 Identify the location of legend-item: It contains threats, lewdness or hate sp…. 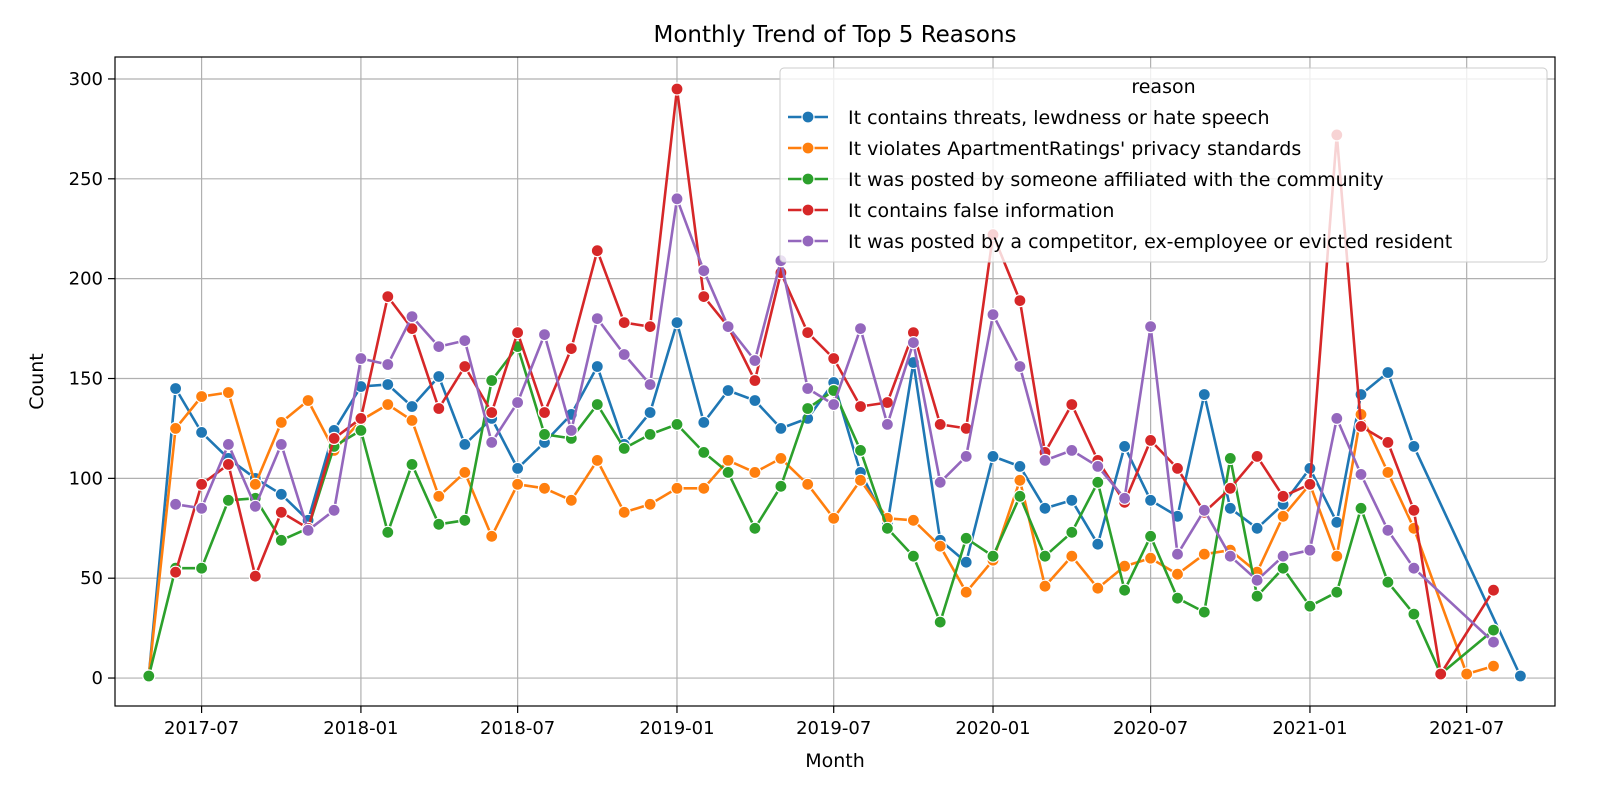
(1029, 118).